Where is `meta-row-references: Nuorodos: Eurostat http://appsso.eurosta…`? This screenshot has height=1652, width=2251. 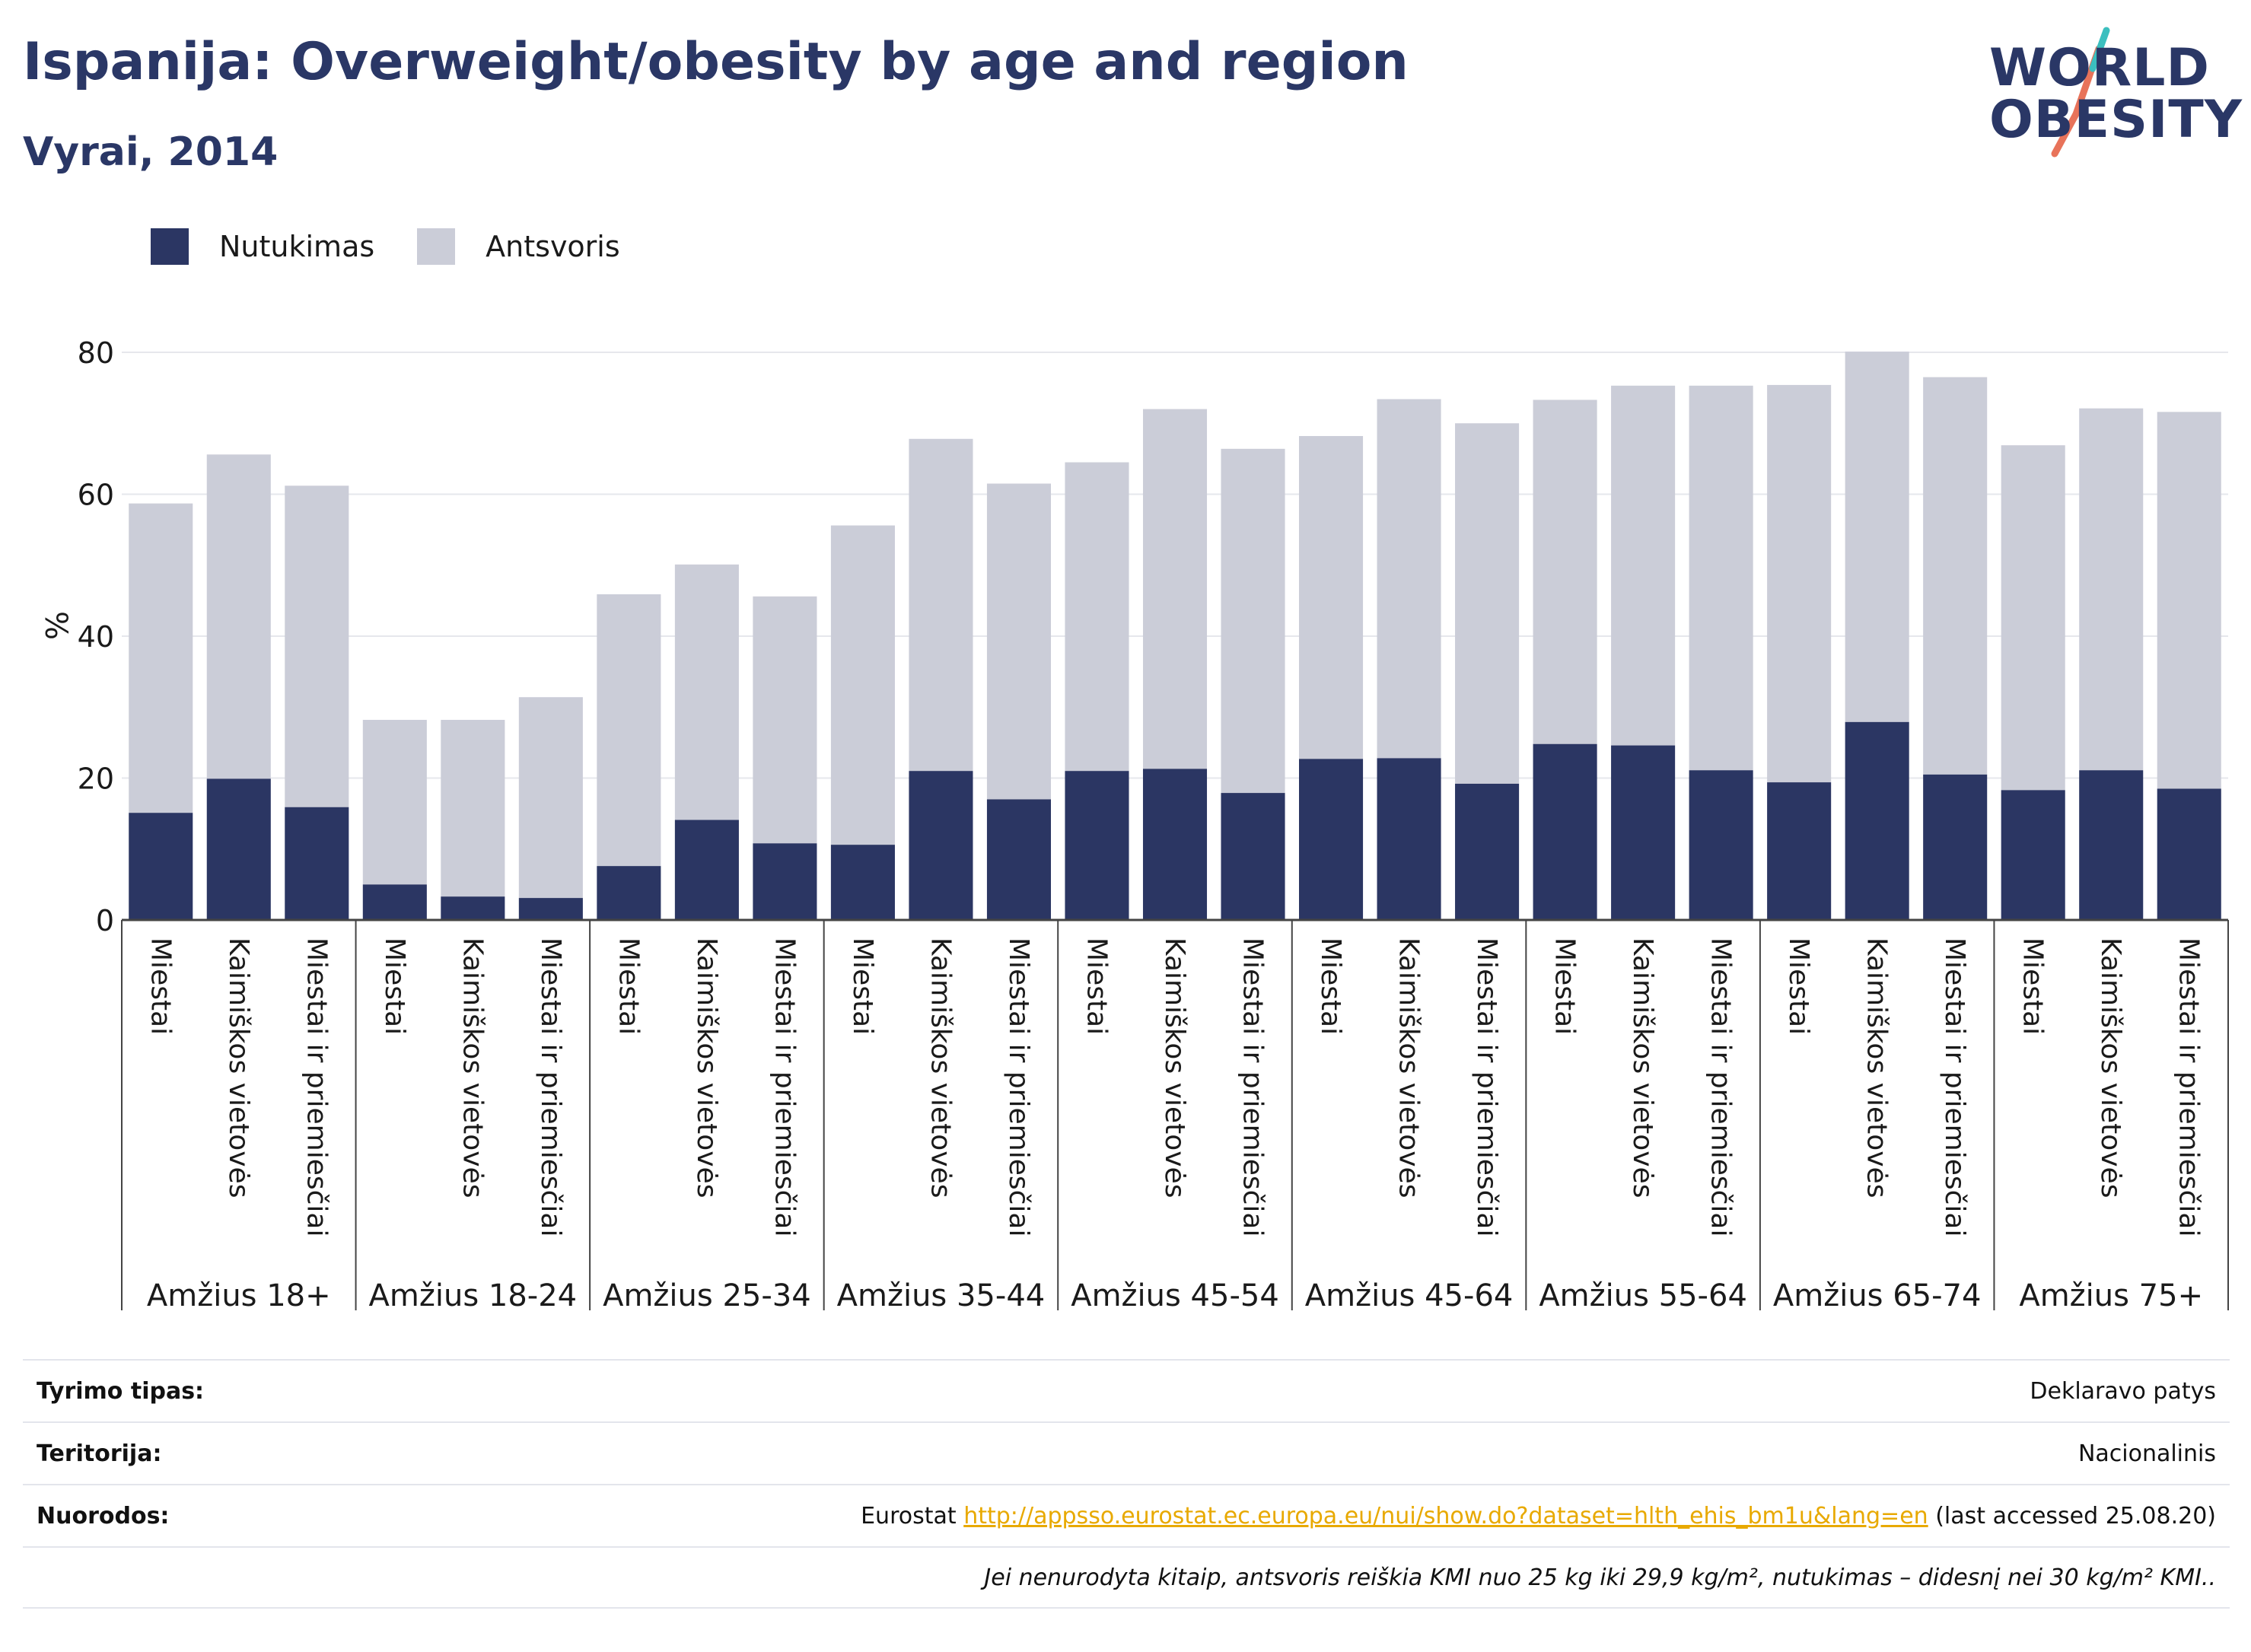 meta-row-references: Nuorodos: Eurostat http://appsso.eurosta… is located at coordinates (1126, 1515).